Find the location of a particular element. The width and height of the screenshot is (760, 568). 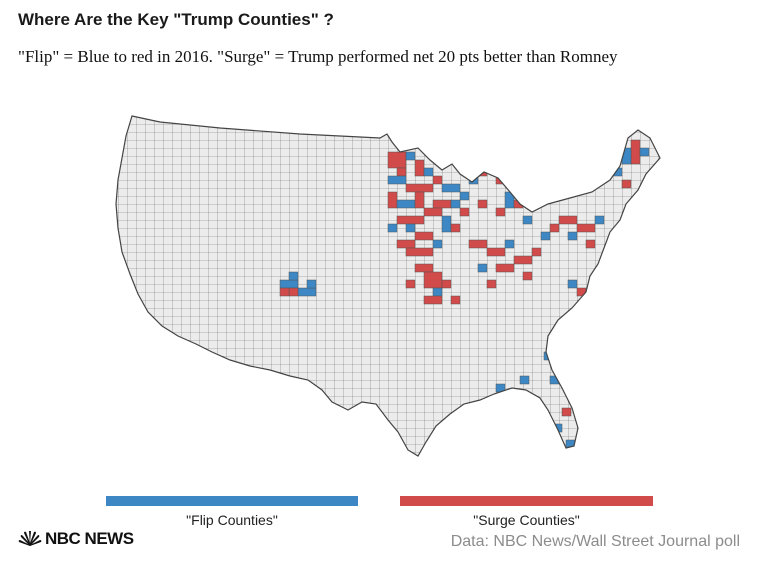

surge-legend-label: "Surge Counties" is located at coordinates (526, 520).